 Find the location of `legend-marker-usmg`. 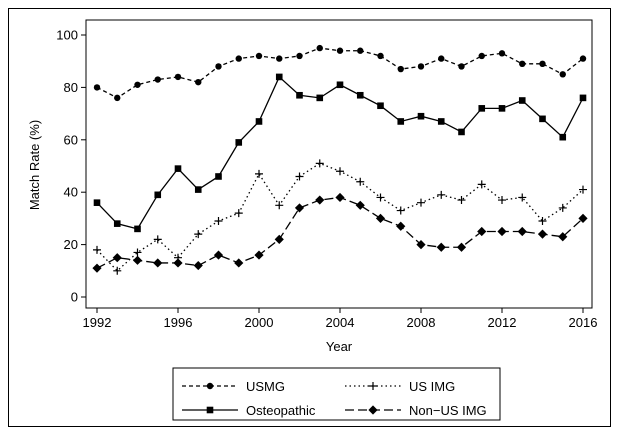

legend-marker-usmg is located at coordinates (210, 386).